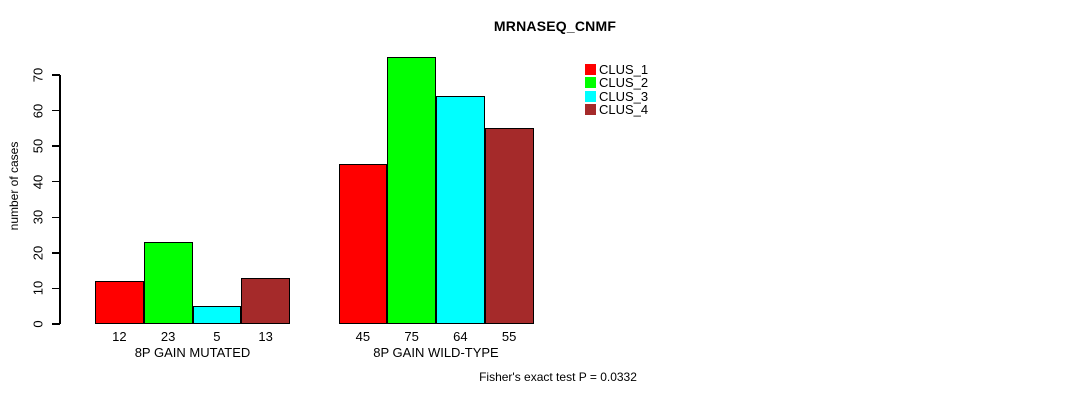 The image size is (1090, 400). Describe the element at coordinates (509, 226) in the screenshot. I see `bar-clus_4-group2` at that location.